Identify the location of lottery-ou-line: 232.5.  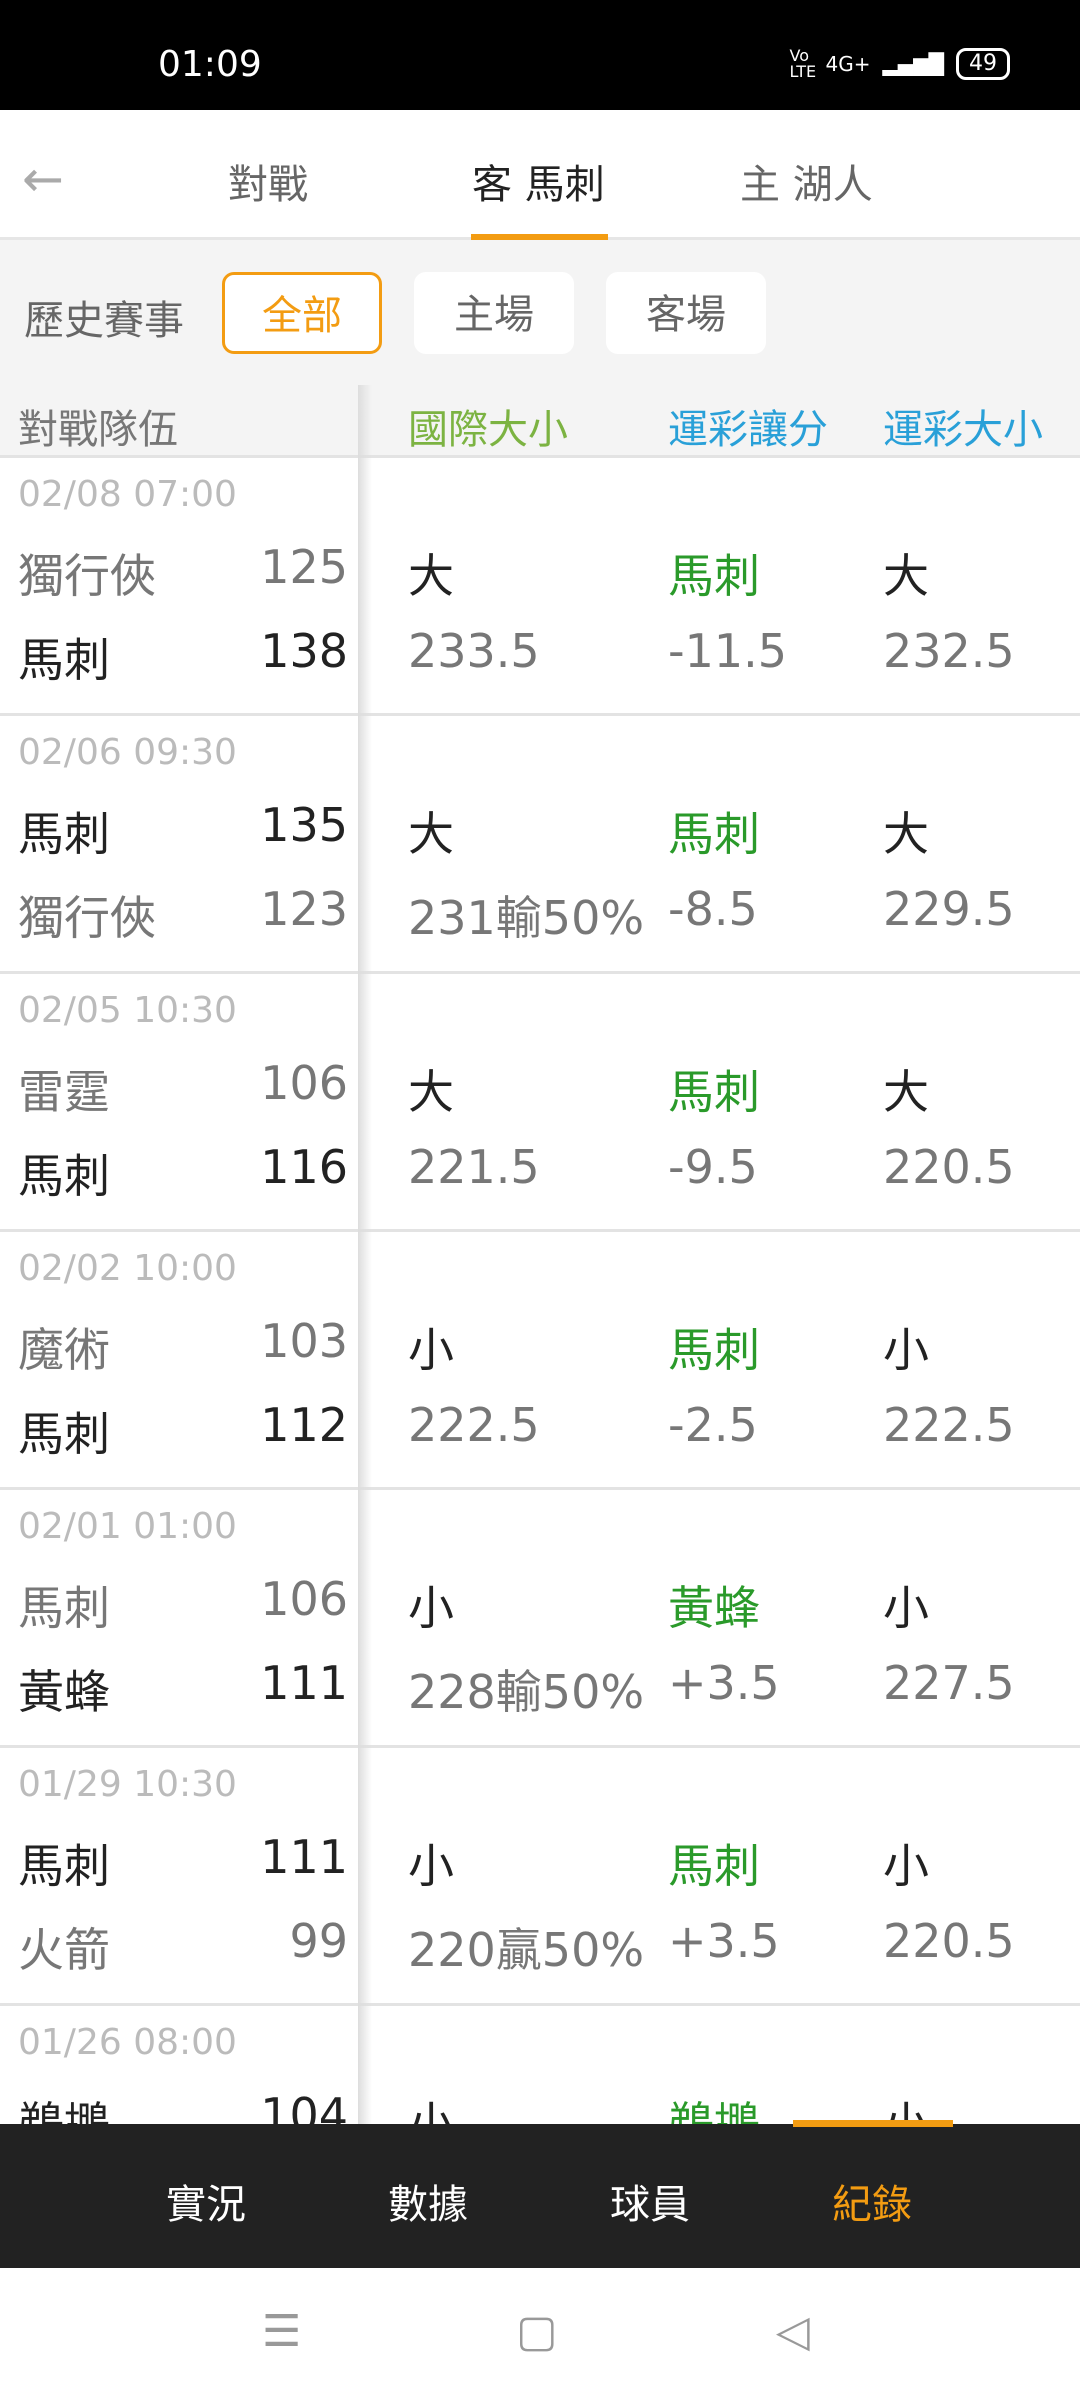
(949, 651).